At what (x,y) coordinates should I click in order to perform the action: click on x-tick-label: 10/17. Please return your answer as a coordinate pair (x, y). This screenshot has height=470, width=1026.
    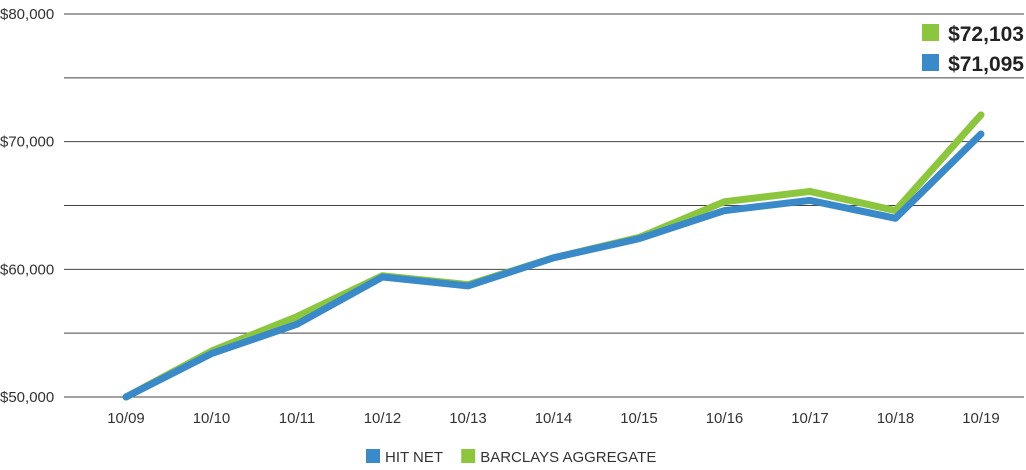
    Looking at the image, I should click on (810, 418).